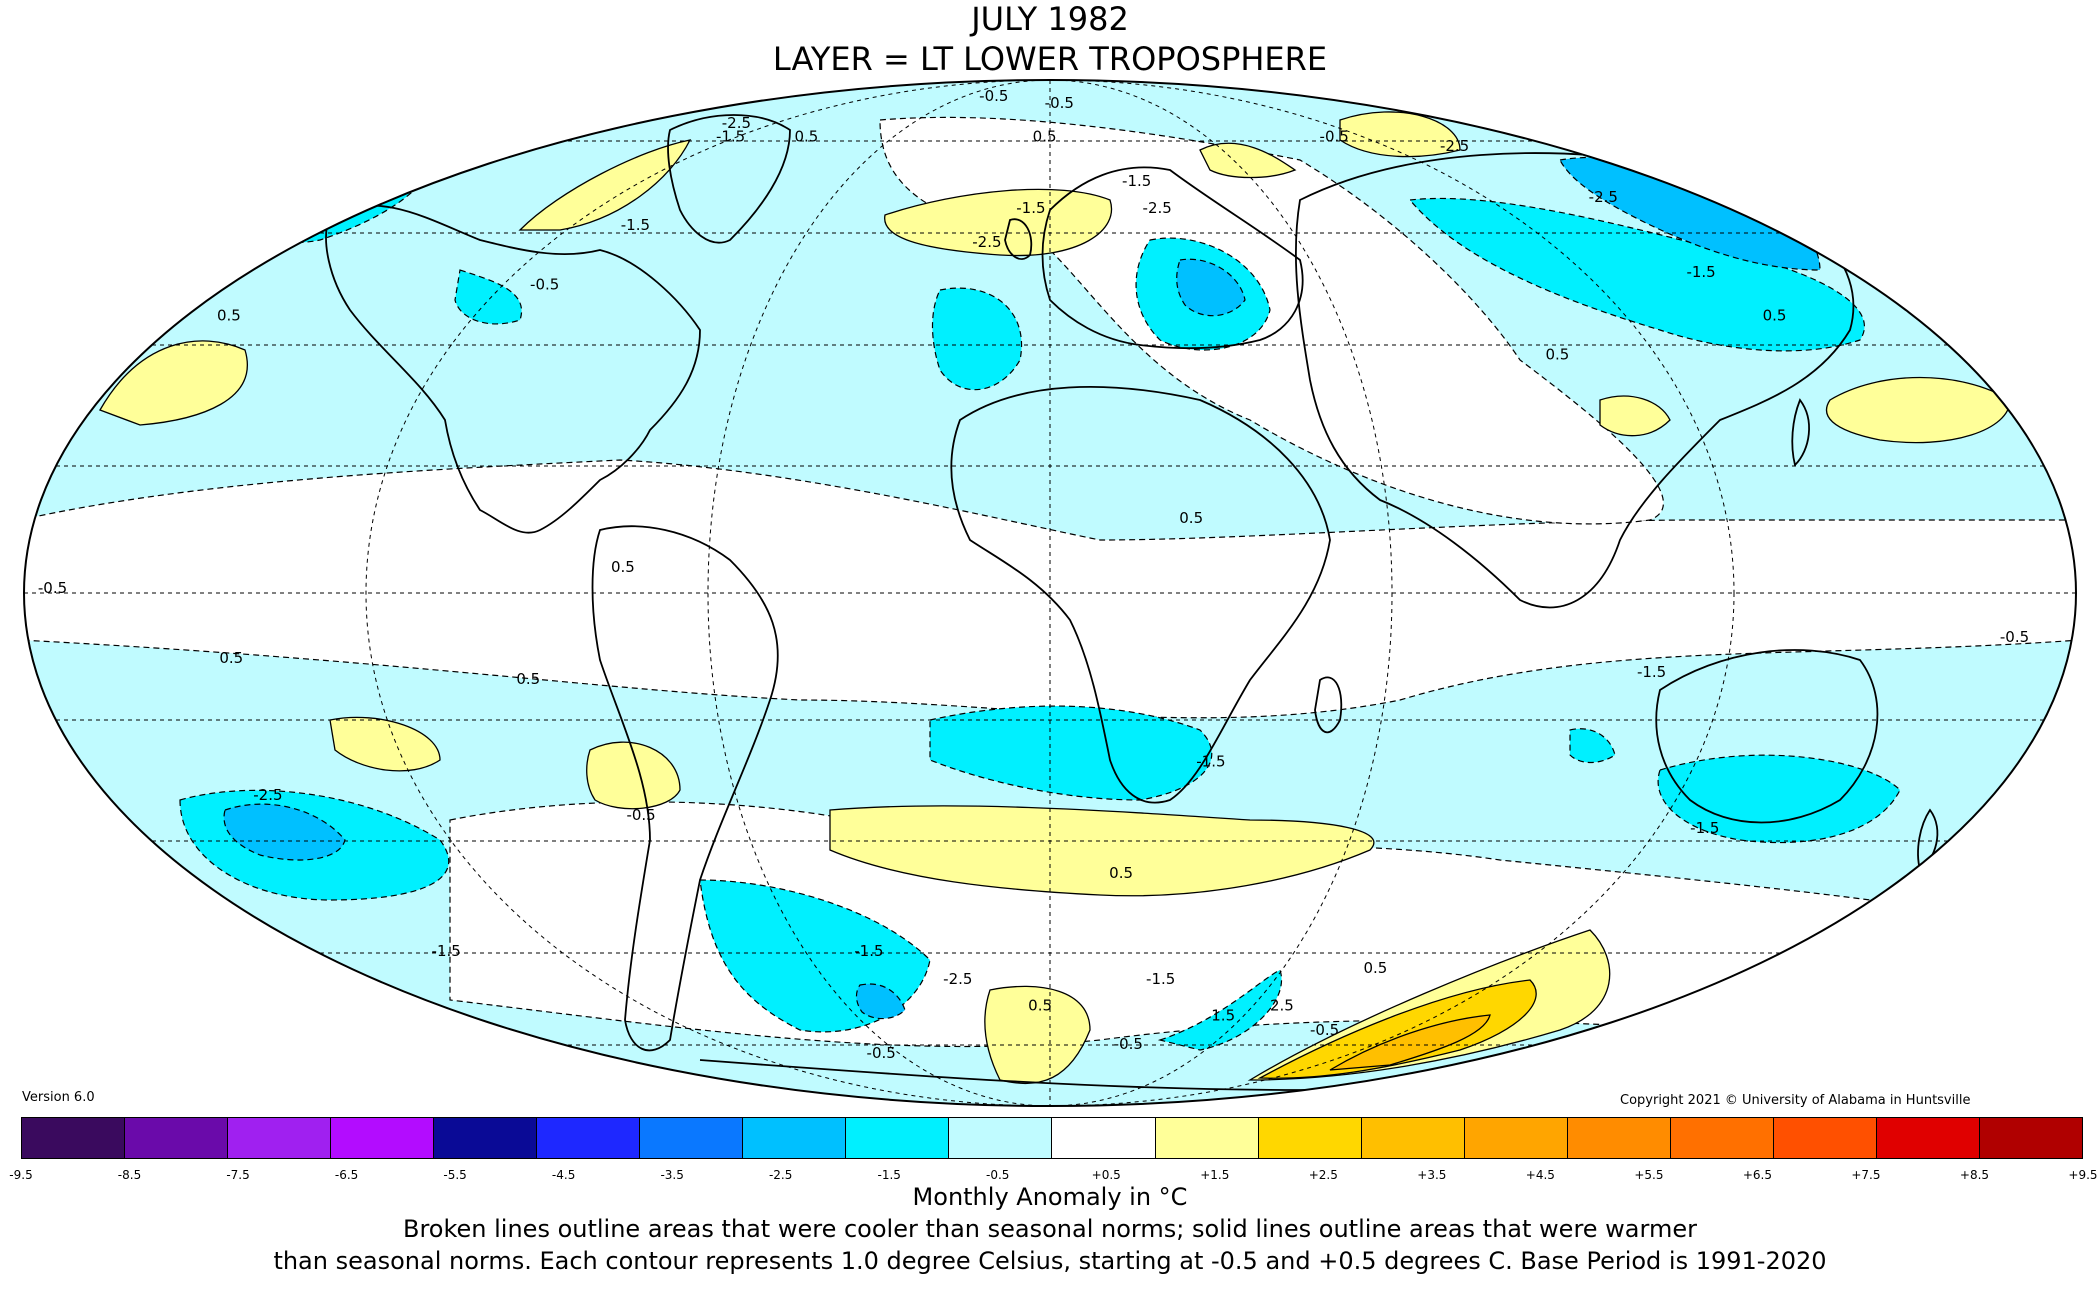  What do you see at coordinates (1215, 1175) in the screenshot?
I see `colorbar-tick-label: +1.5` at bounding box center [1215, 1175].